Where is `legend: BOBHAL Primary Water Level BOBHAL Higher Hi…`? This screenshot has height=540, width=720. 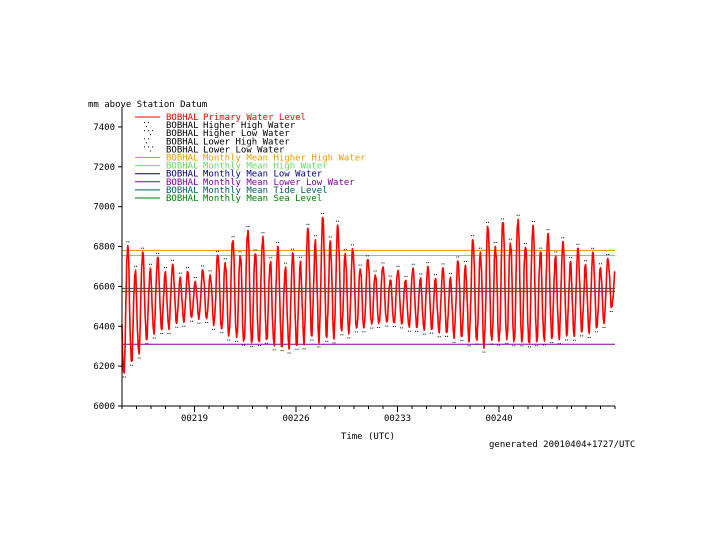
legend: BOBHAL Primary Water Level BOBHAL Higher Hi… is located at coordinates (250, 158).